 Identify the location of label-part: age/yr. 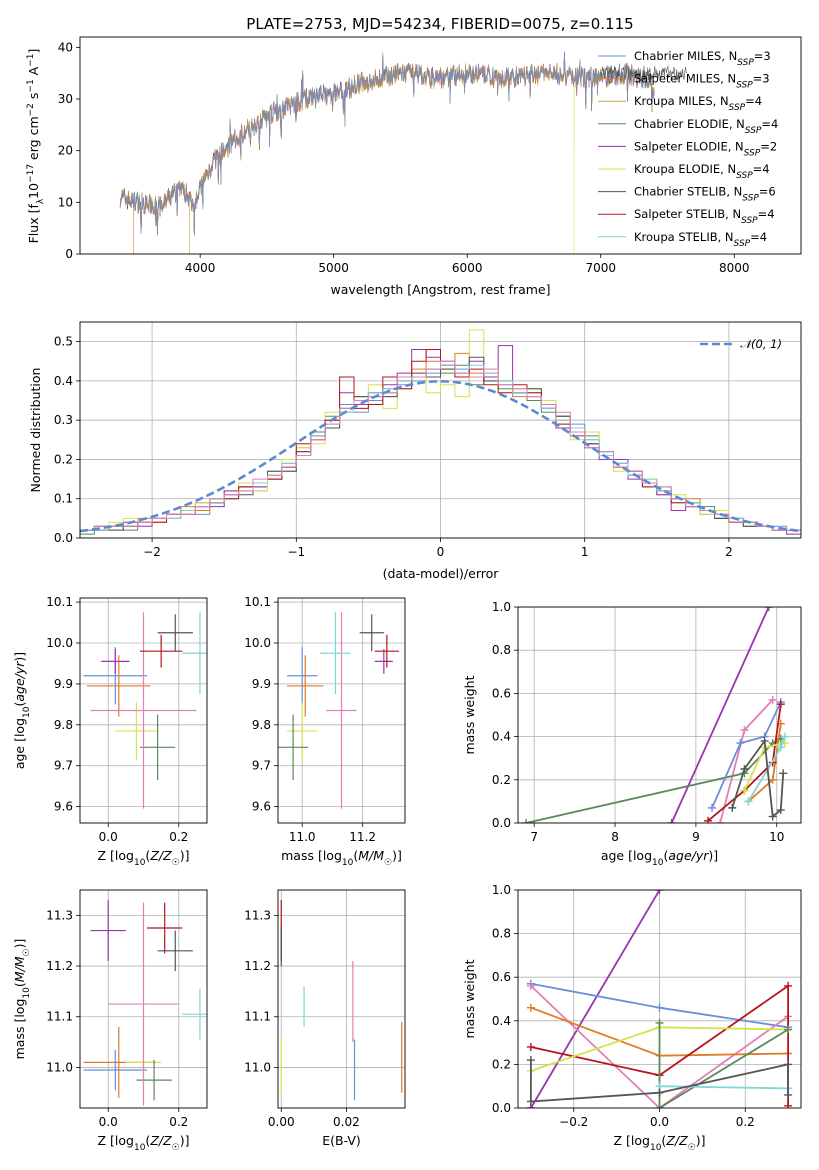
(19, 681).